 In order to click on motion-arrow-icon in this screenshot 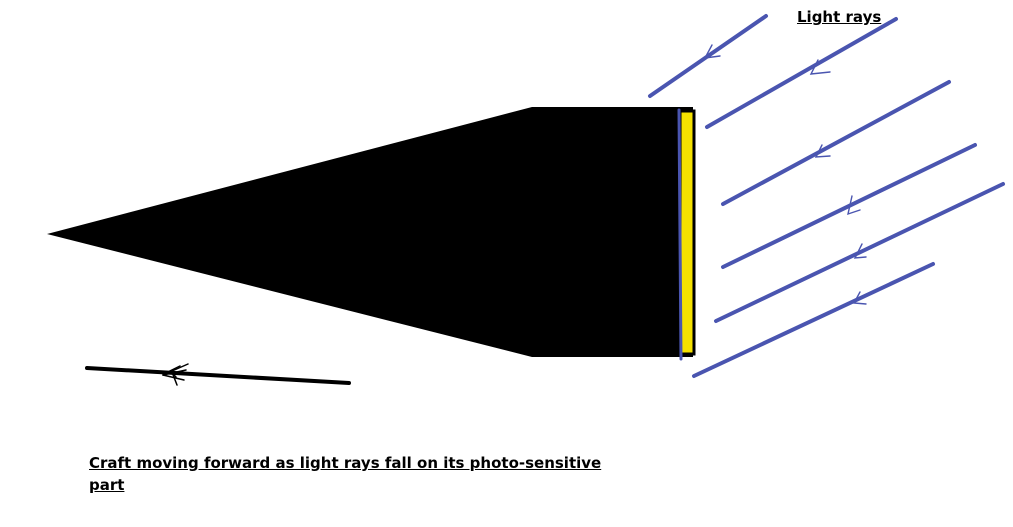, I will do `click(175, 374)`.